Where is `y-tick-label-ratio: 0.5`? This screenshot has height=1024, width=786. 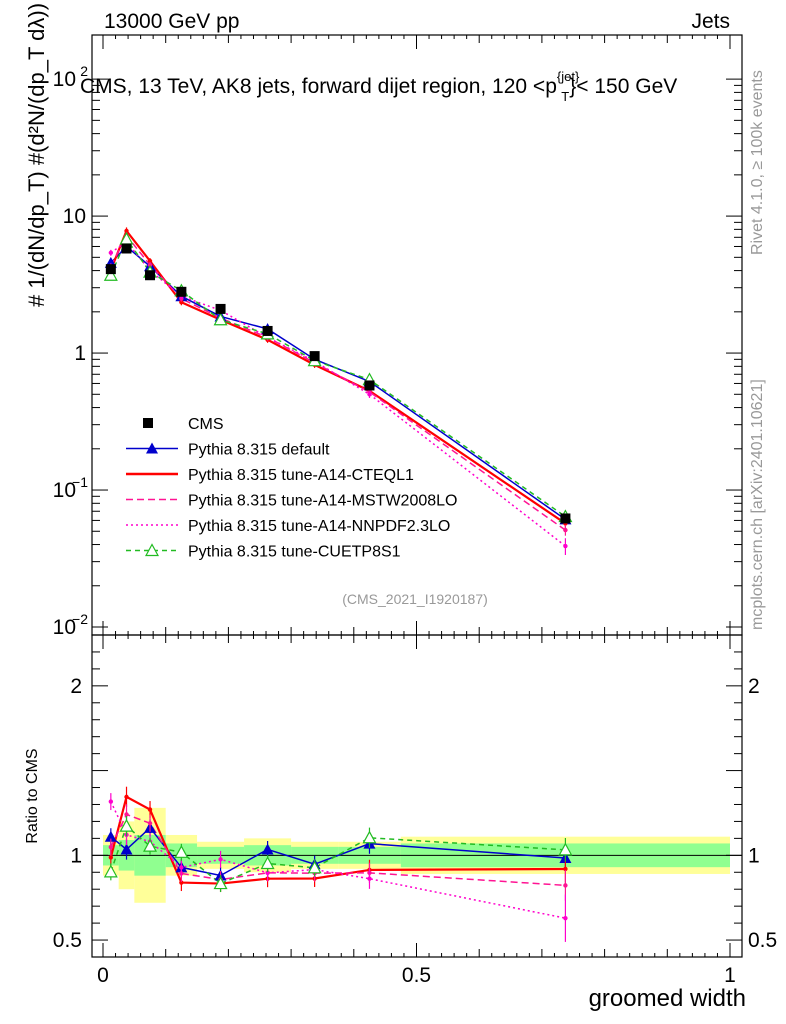
y-tick-label-ratio: 0.5 is located at coordinates (67, 940).